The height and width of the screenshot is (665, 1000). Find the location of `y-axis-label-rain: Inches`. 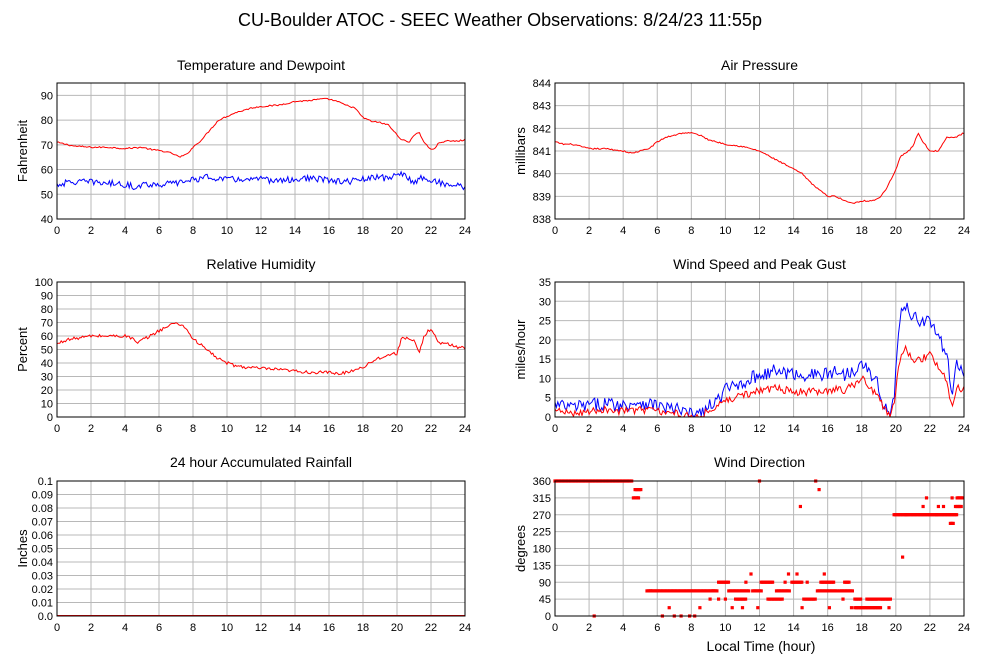

y-axis-label-rain: Inches is located at coordinates (22, 548).